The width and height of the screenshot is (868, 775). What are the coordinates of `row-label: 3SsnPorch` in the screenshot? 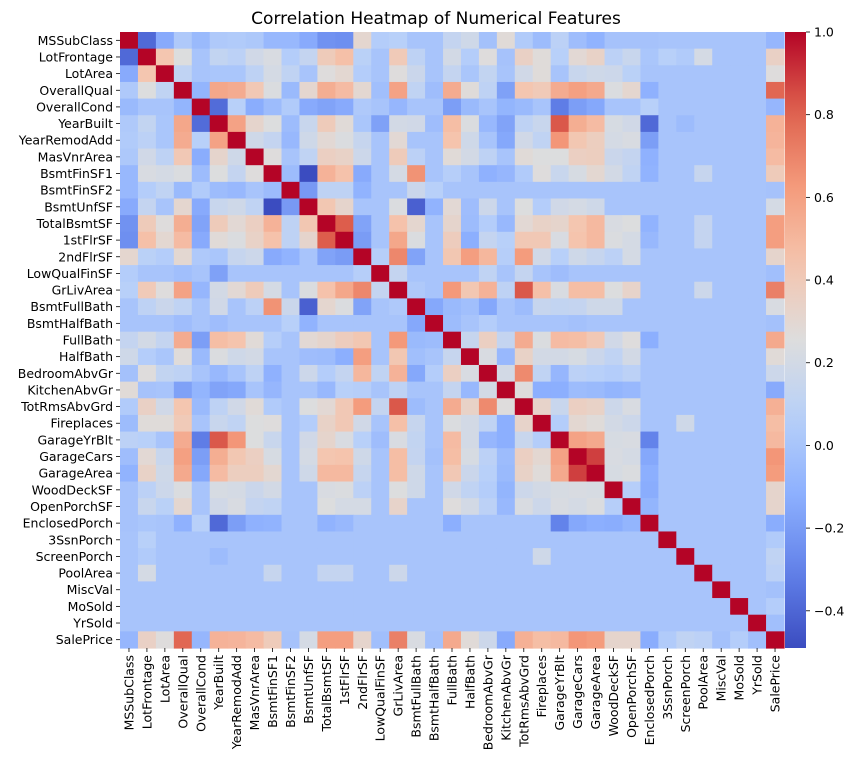 It's located at (80, 539).